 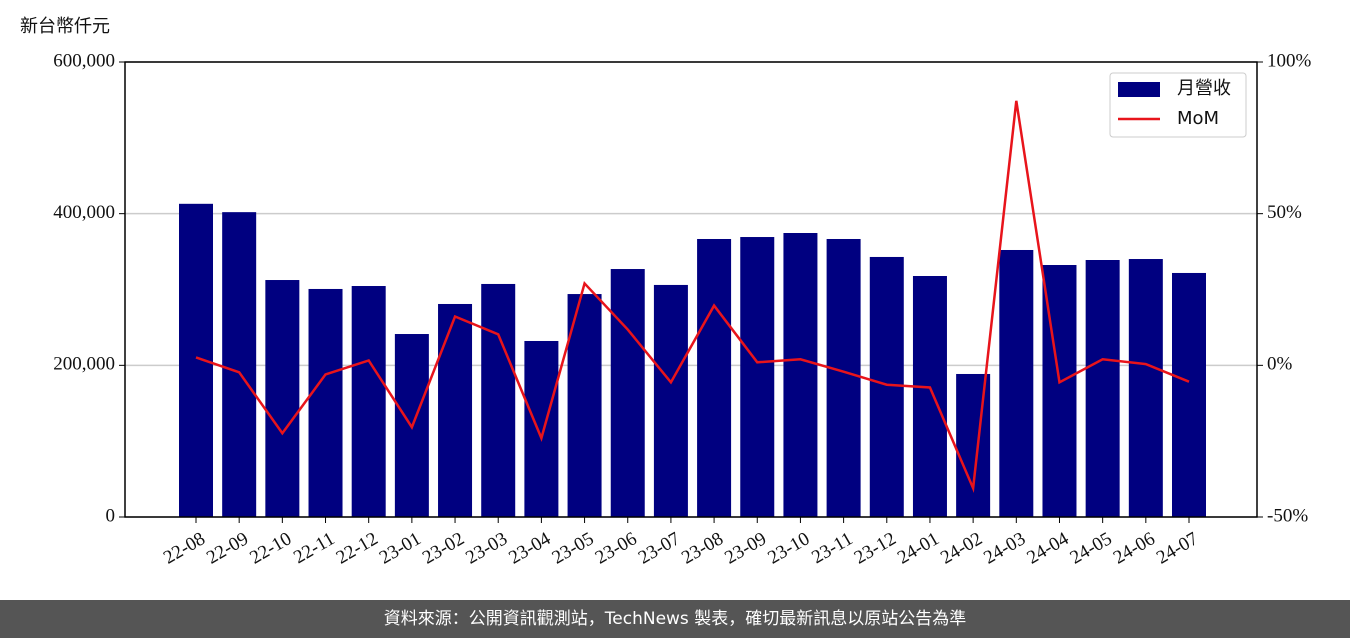 I want to click on x-tick-label: 22-08, so click(x=184, y=548).